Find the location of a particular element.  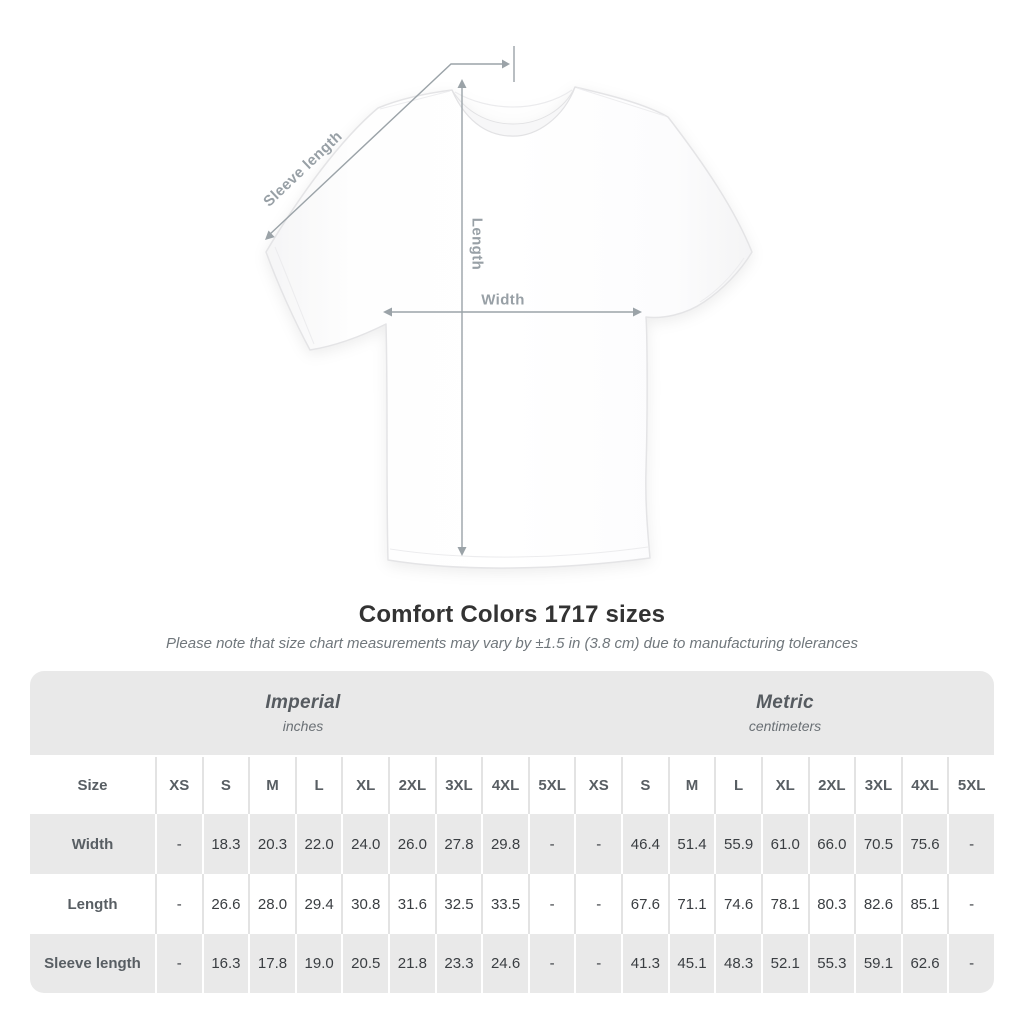

unit-name-label: centimeters is located at coordinates (785, 726).